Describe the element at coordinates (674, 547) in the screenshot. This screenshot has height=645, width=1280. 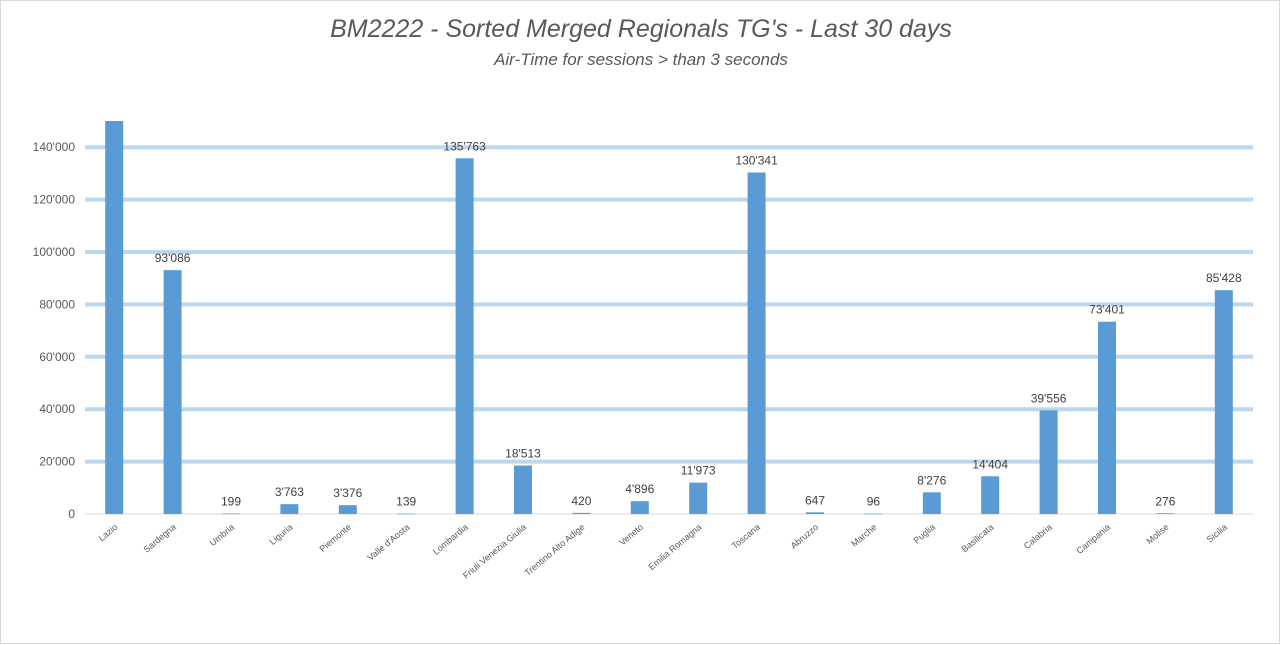
I see `x-tick-label: Emilia Romagna` at that location.